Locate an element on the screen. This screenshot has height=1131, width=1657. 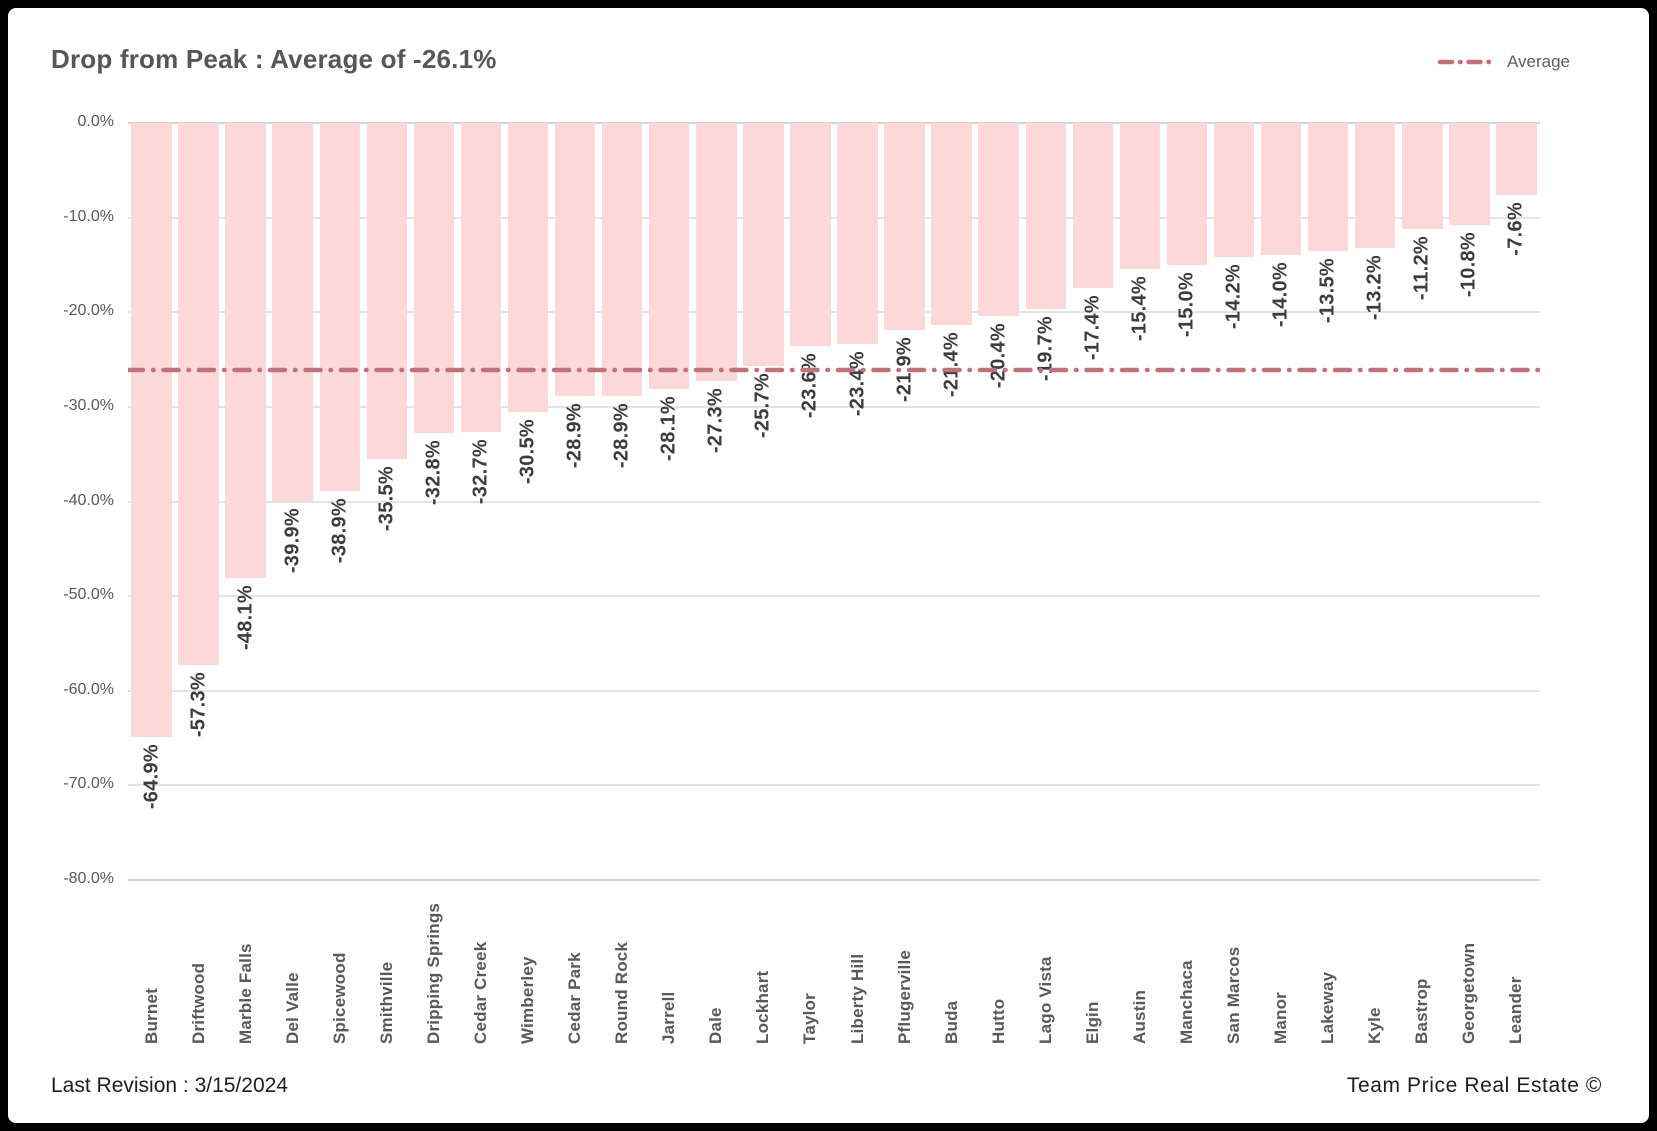
bar-manchaca is located at coordinates (1187, 194).